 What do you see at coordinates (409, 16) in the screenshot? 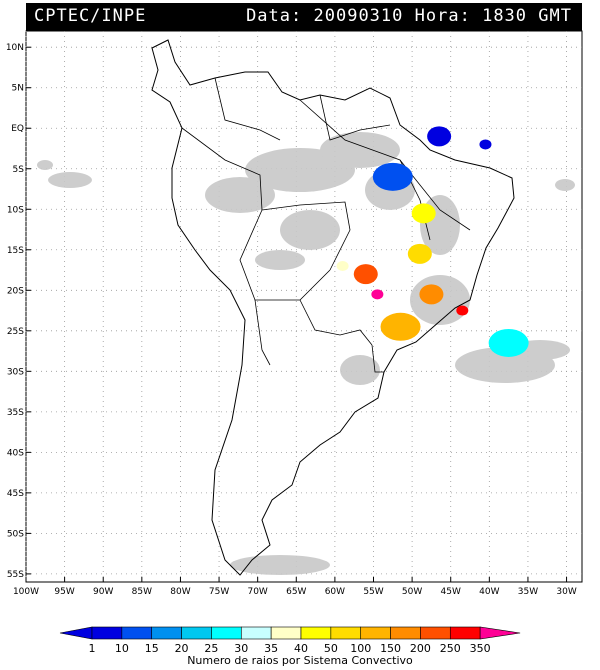
I see `timestamp: Data: 20090310 Hora: 1830 GMT` at bounding box center [409, 16].